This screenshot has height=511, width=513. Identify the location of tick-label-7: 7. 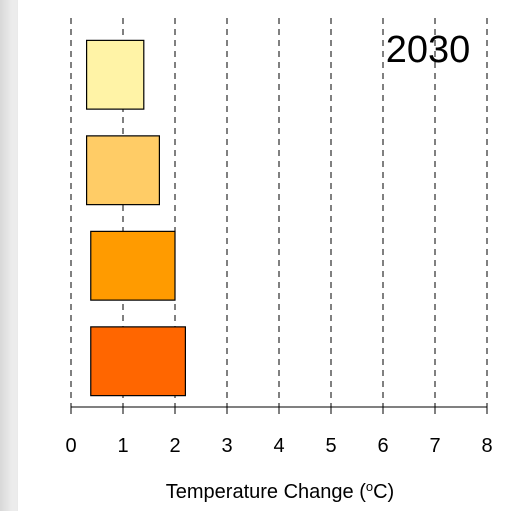
(434, 446).